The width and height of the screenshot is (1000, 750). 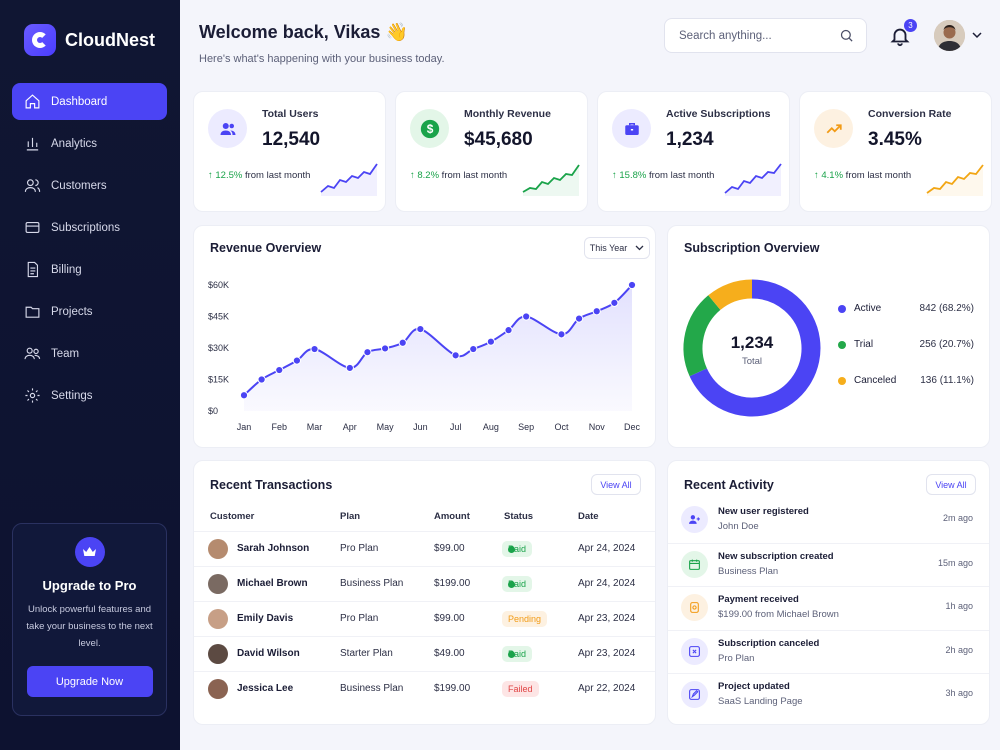 What do you see at coordinates (690, 139) in the screenshot?
I see `stat-value: 1,234` at bounding box center [690, 139].